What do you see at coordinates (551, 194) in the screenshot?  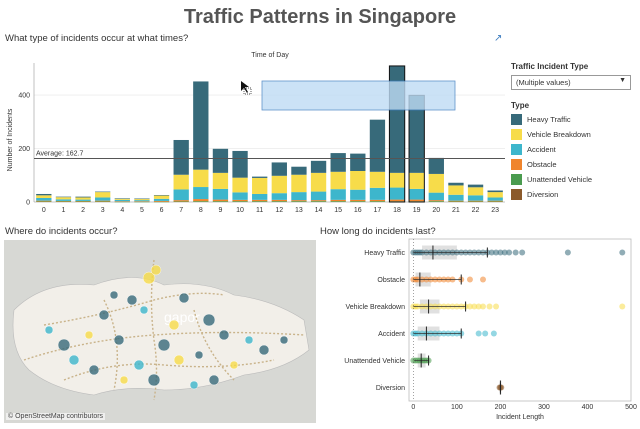 I see `legend-item-diversion: Diversion` at bounding box center [551, 194].